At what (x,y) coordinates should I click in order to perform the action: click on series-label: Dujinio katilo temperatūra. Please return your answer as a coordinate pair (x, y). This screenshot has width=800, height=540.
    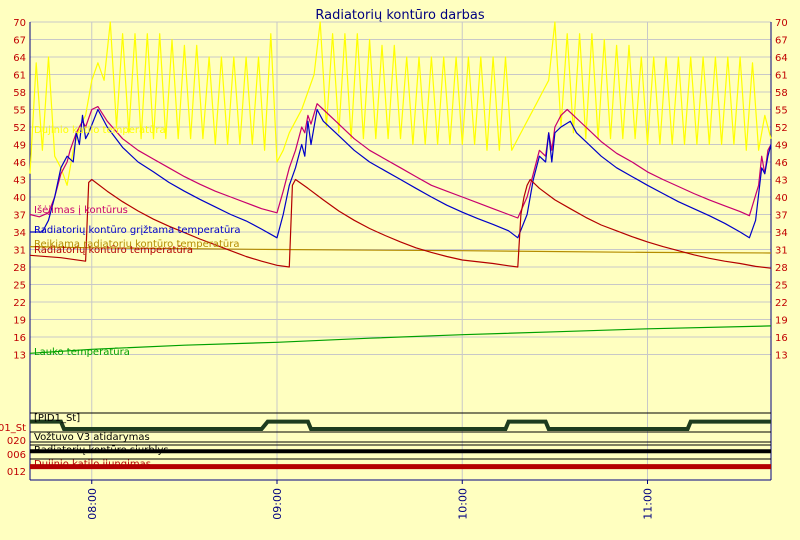
    Looking at the image, I should click on (100, 130).